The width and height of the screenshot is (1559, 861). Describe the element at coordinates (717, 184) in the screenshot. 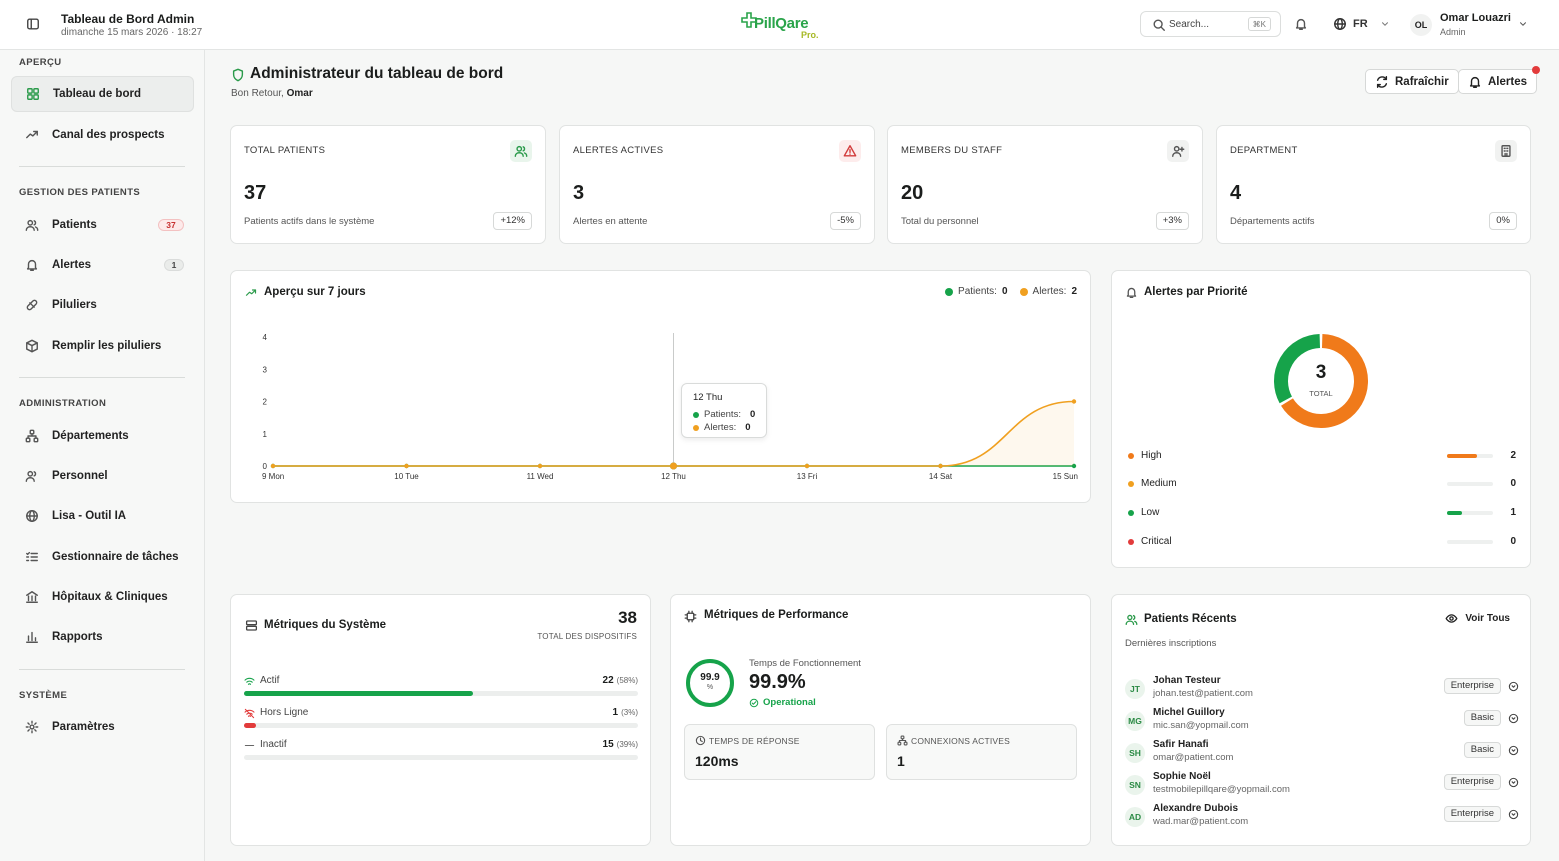

I see `stat-card-alerts: ALERTES ACTIVES 3 Alertes en attente -5%` at that location.